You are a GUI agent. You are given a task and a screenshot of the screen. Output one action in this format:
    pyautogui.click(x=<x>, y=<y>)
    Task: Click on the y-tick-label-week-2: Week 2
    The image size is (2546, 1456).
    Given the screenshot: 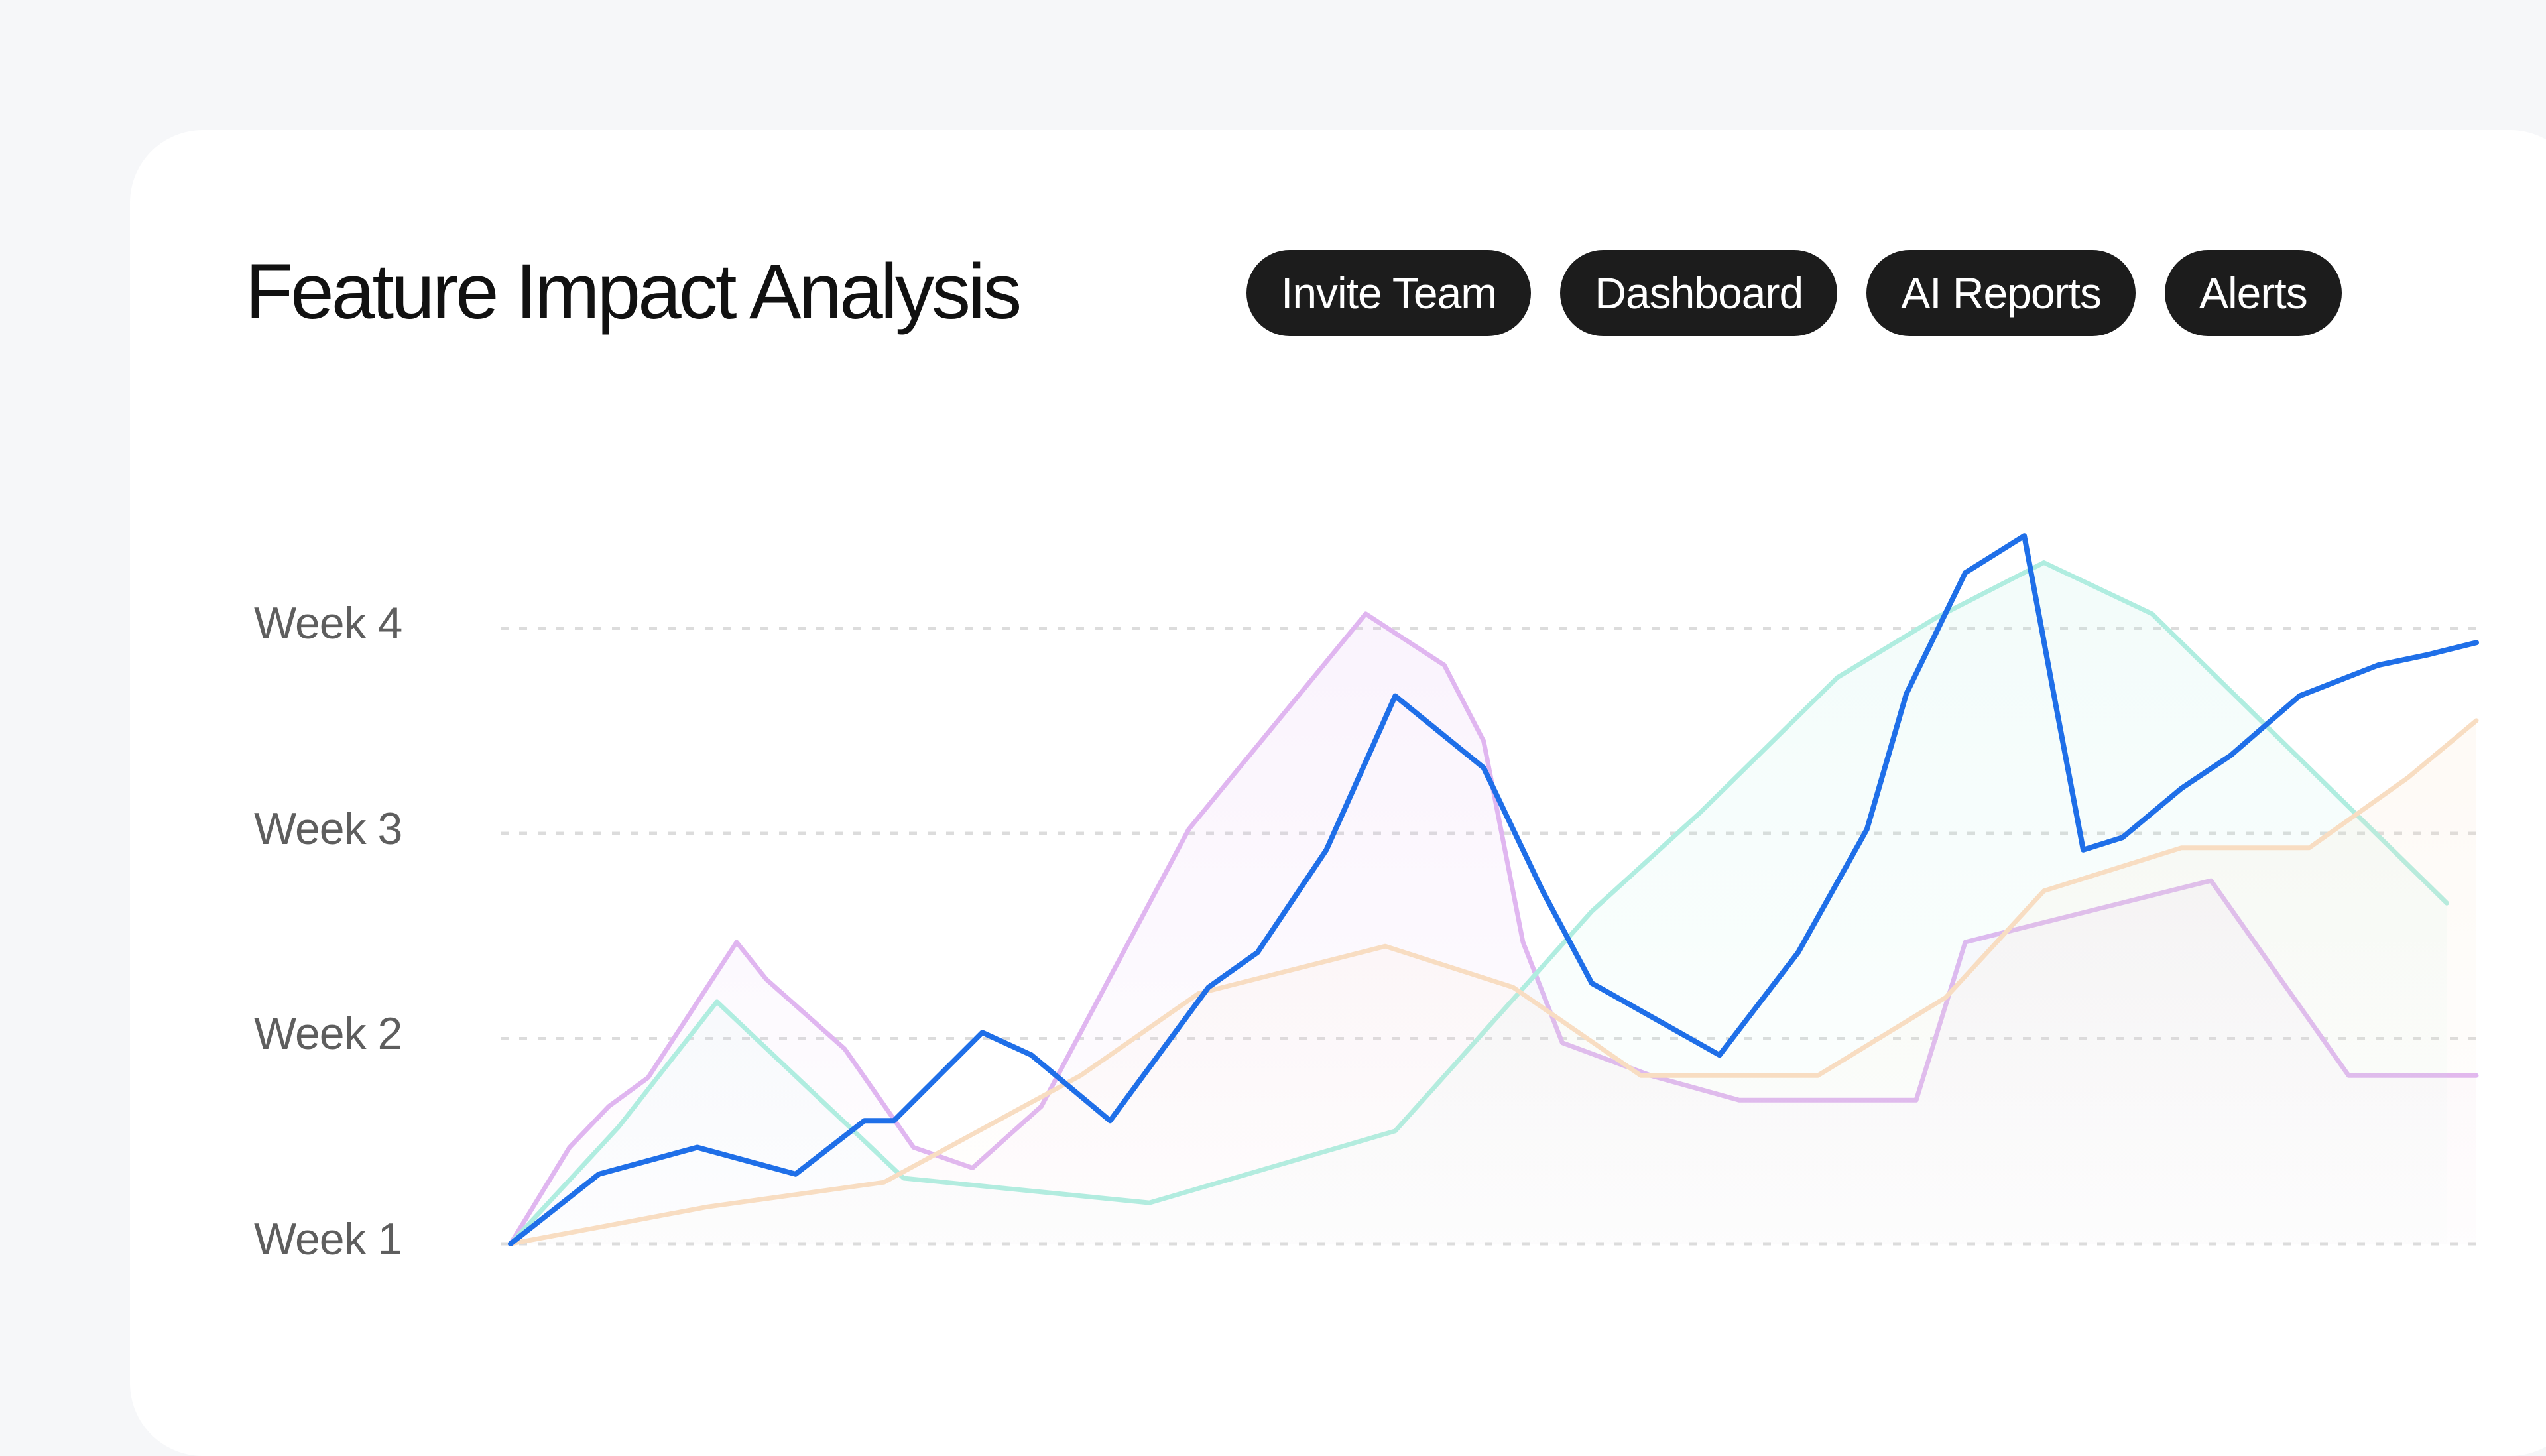 What is the action you would take?
    pyautogui.click(x=328, y=1033)
    